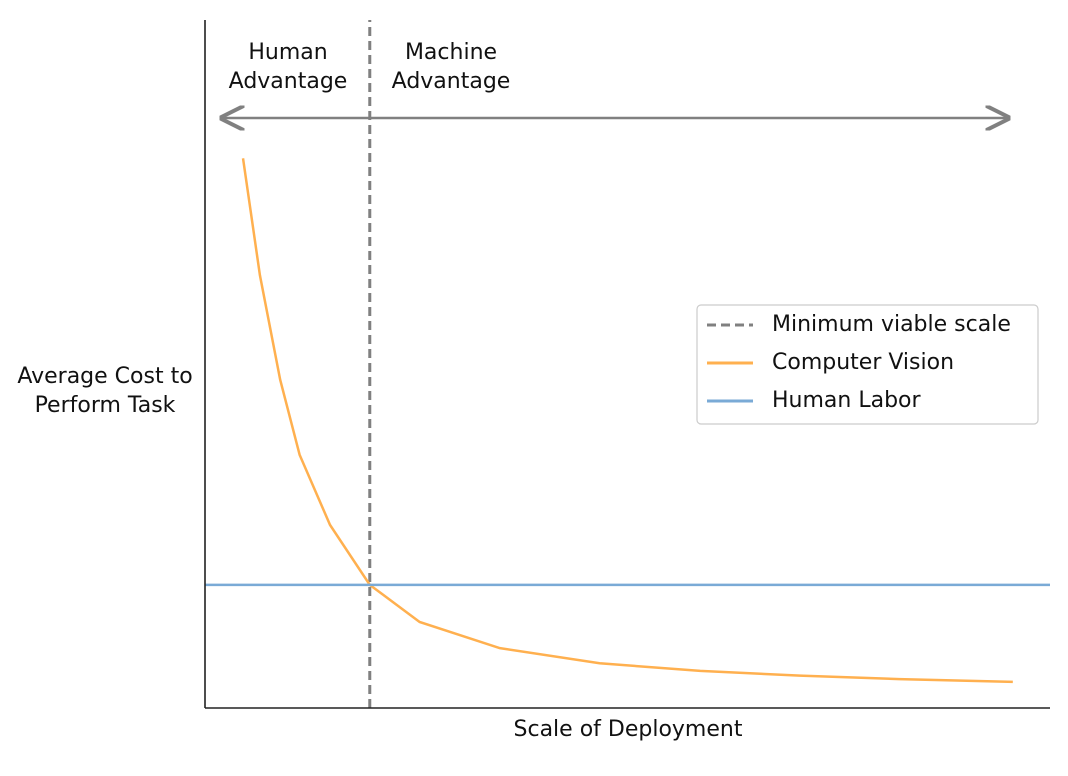  What do you see at coordinates (288, 67) in the screenshot?
I see `annotation: Human Advantage` at bounding box center [288, 67].